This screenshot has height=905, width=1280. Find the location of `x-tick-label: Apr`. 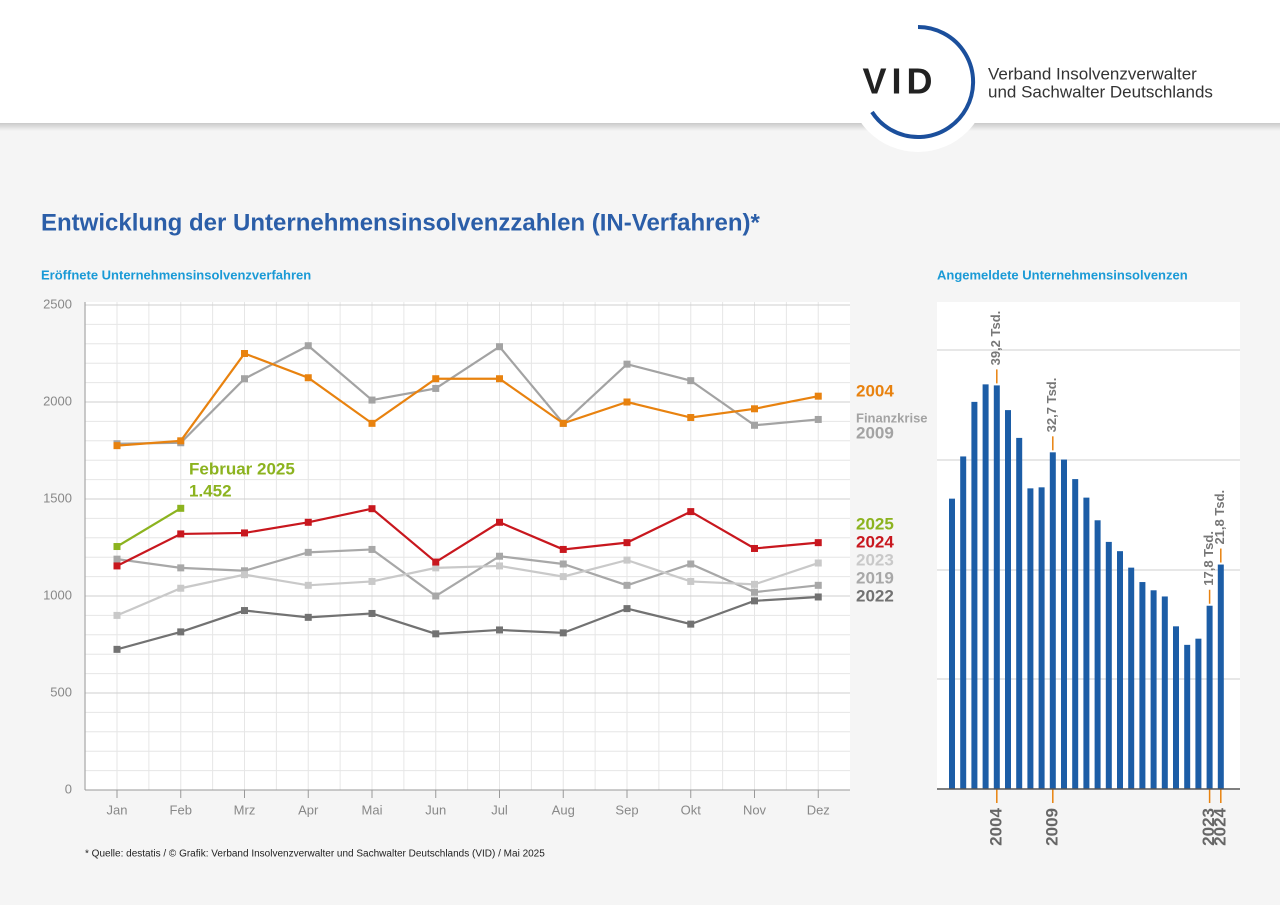

x-tick-label: Apr is located at coordinates (308, 809).